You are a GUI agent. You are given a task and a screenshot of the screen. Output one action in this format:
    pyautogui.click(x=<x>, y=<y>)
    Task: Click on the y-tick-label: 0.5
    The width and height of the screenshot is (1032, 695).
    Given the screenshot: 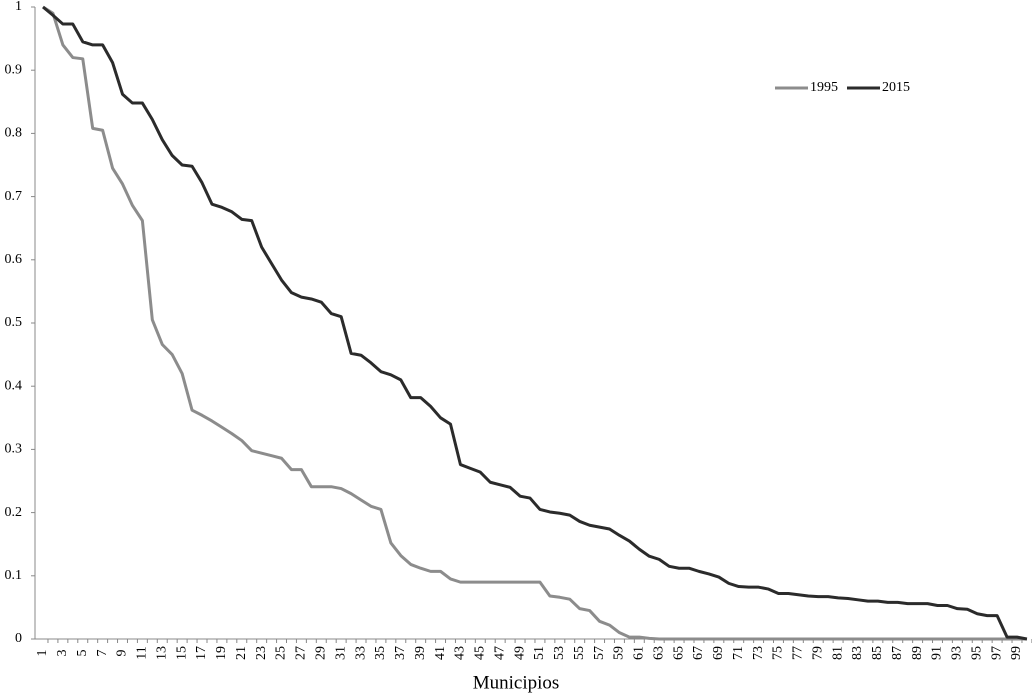 What is the action you would take?
    pyautogui.click(x=14, y=322)
    